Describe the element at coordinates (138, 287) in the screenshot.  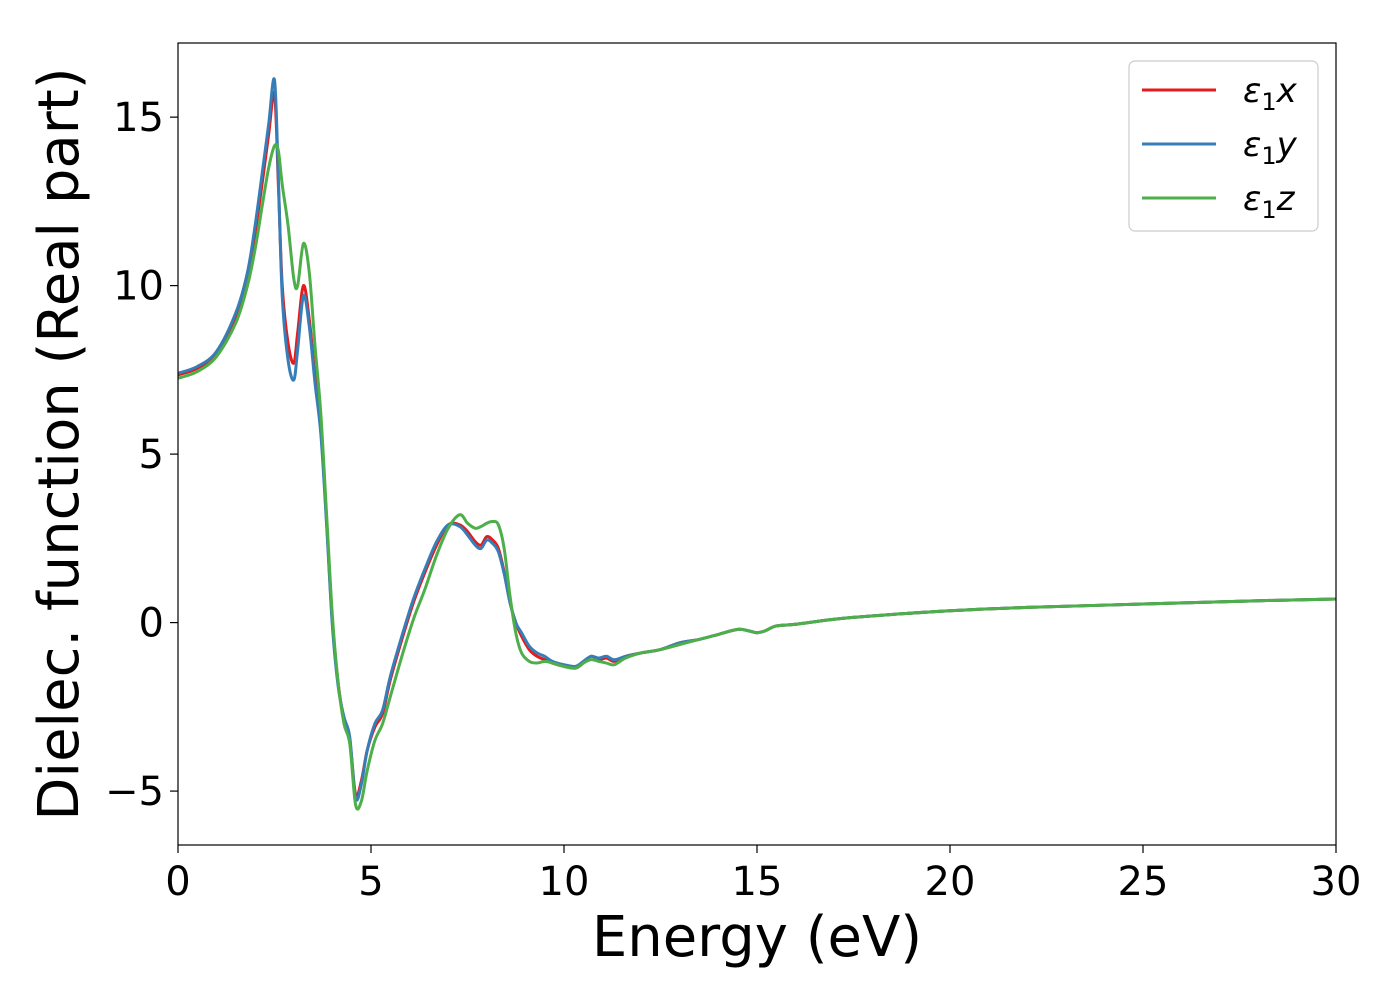
I see `y-tick-label: 10` at that location.